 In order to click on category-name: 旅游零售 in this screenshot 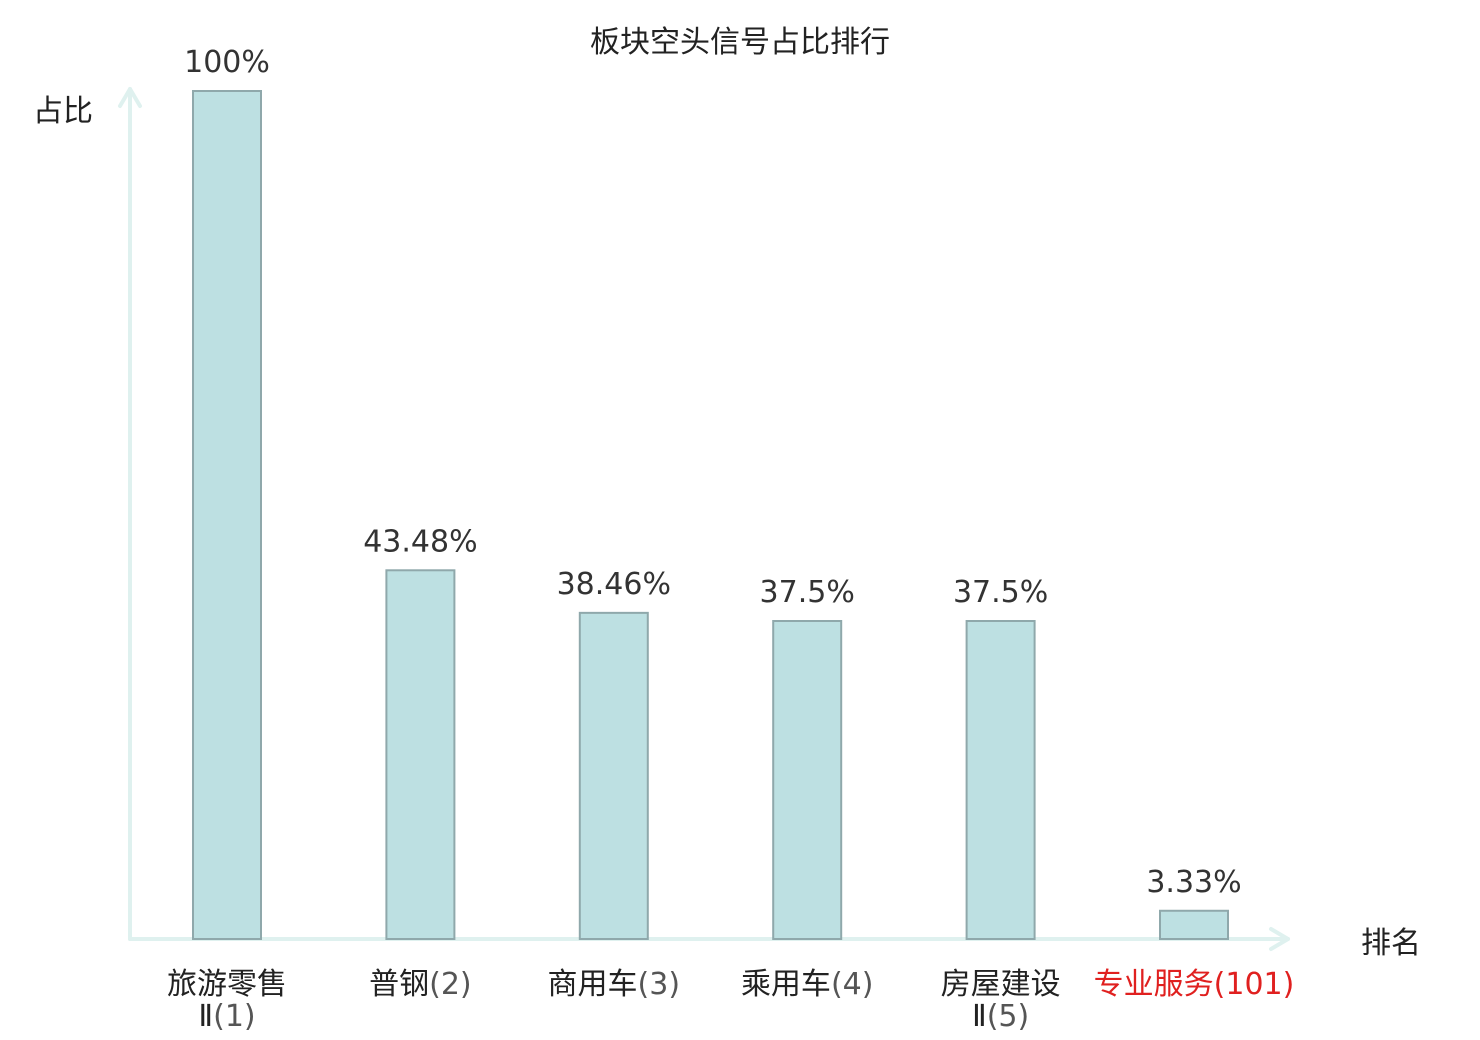, I will do `click(227, 984)`.